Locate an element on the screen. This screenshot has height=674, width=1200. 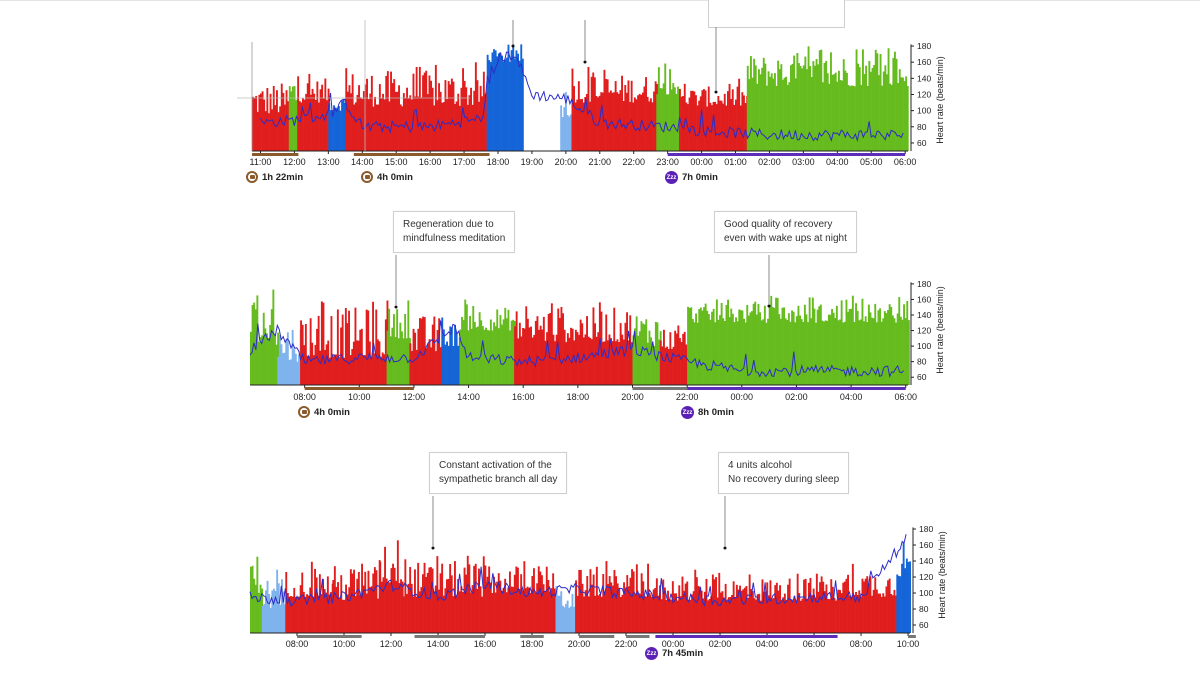
y-tick-label: 60 is located at coordinates (924, 625).